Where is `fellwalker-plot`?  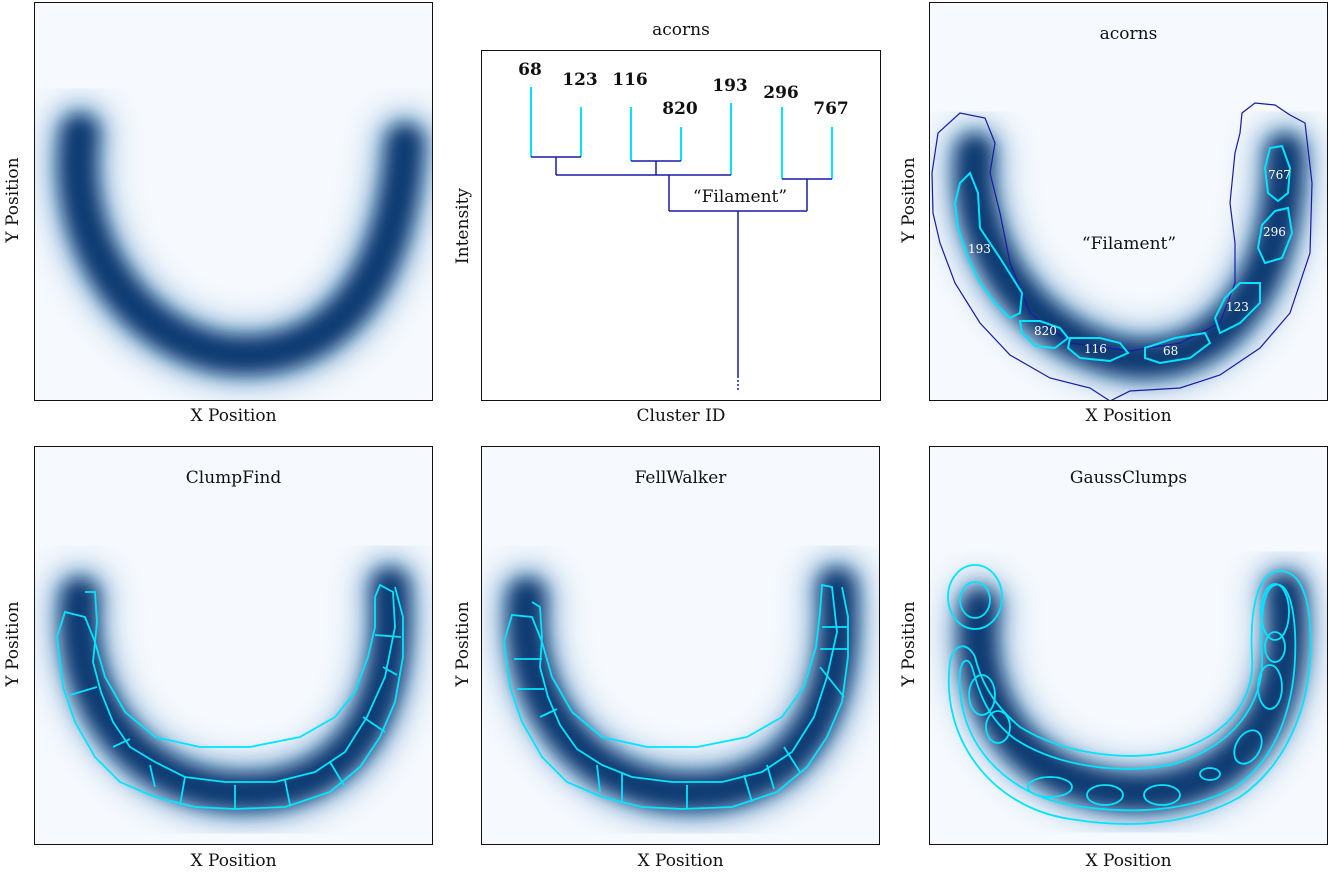
fellwalker-plot is located at coordinates (682, 690).